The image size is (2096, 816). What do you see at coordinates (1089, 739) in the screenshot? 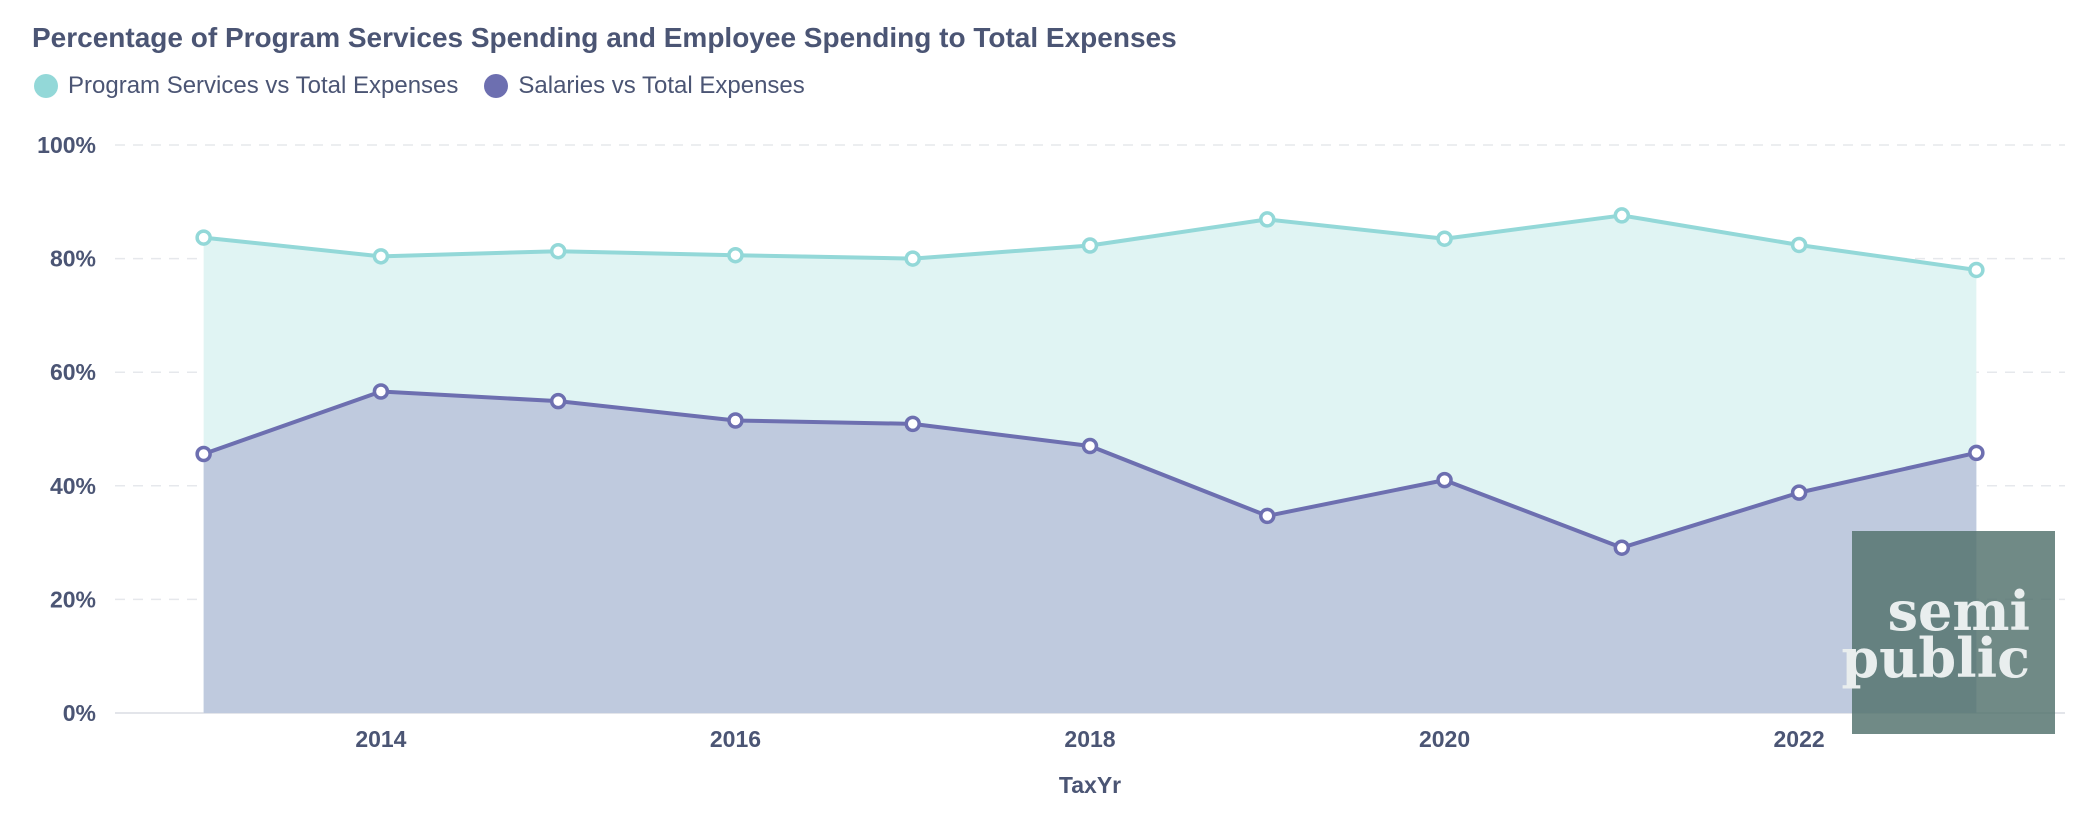
I see `x-tick-label: 2018` at bounding box center [1089, 739].